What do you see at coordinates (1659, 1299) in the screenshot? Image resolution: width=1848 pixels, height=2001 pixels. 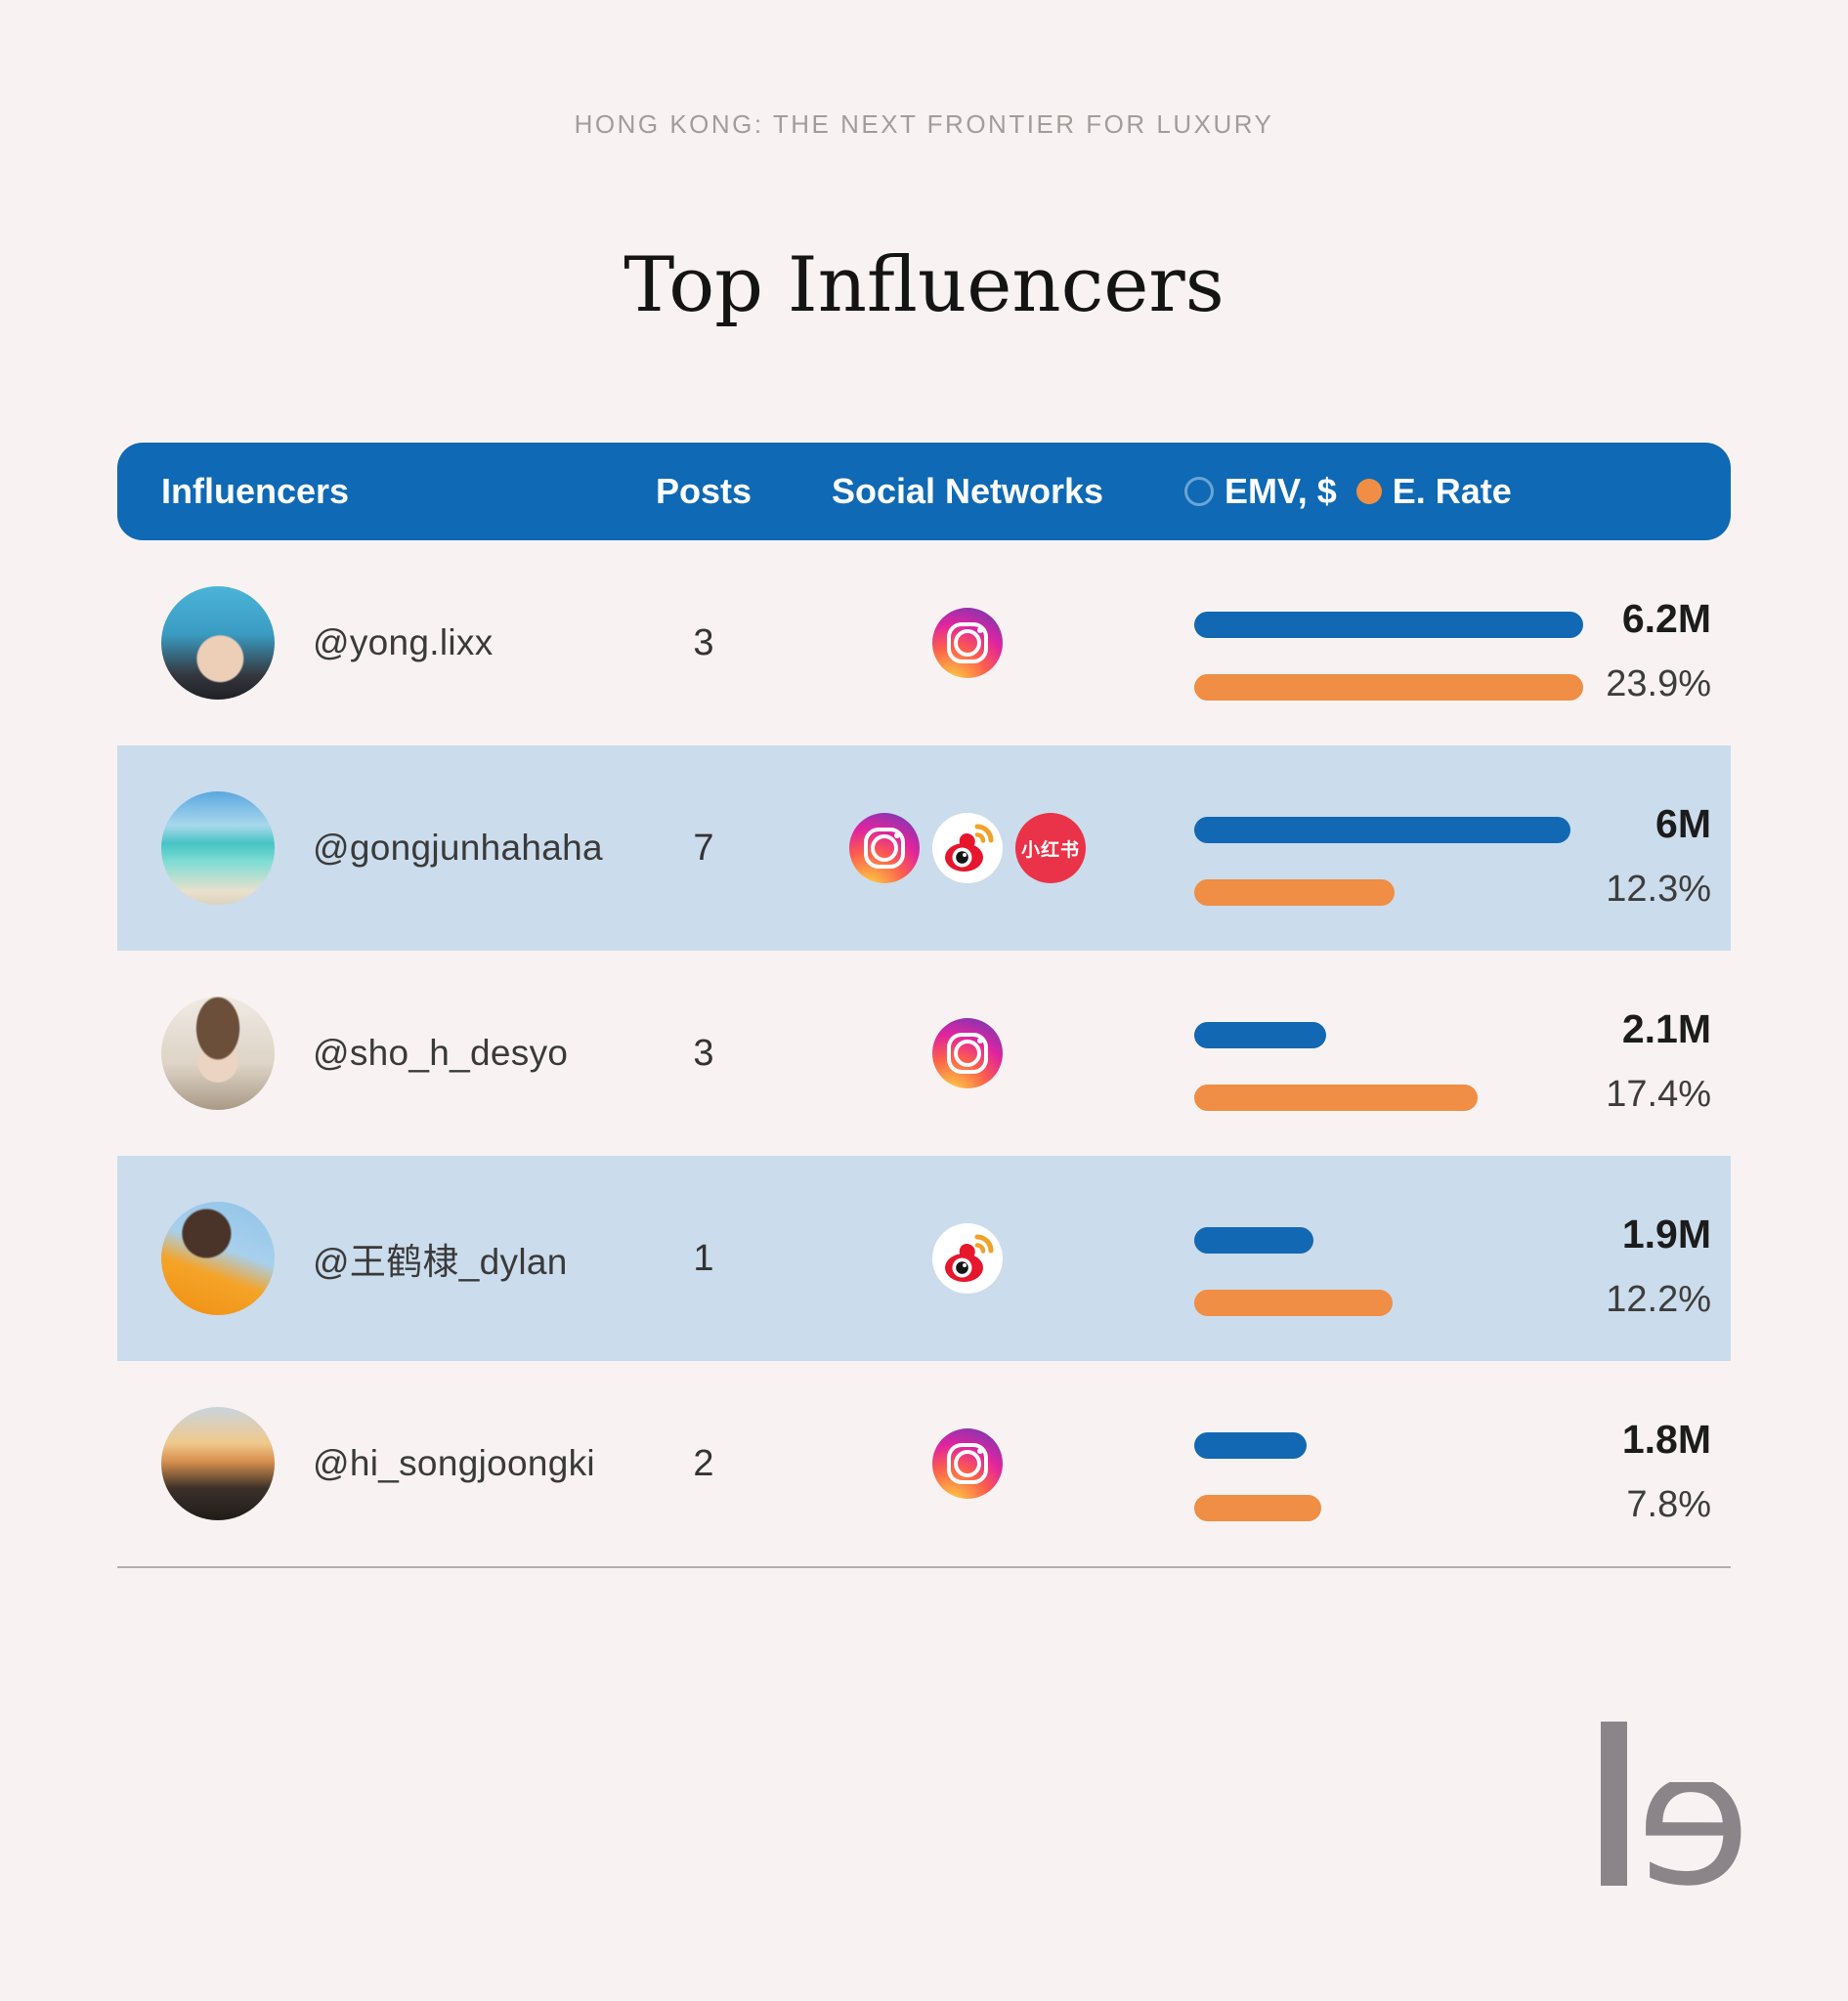 I see `engagement-rate-value: 12.2%` at bounding box center [1659, 1299].